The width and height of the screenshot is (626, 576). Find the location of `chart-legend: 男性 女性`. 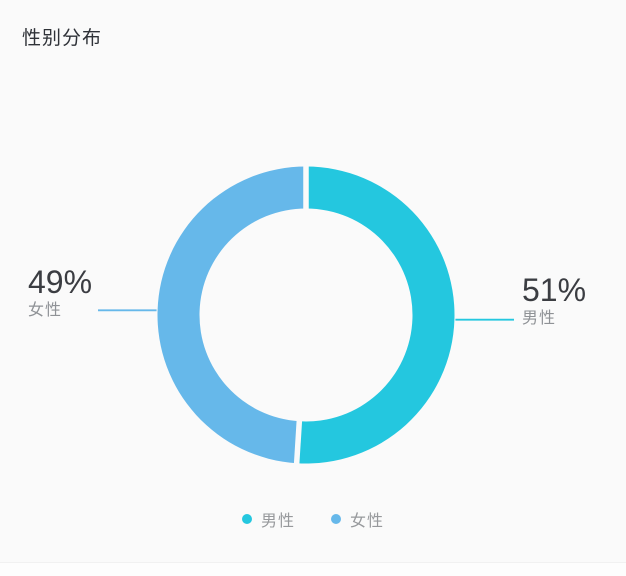

chart-legend: 男性 女性 is located at coordinates (313, 519).